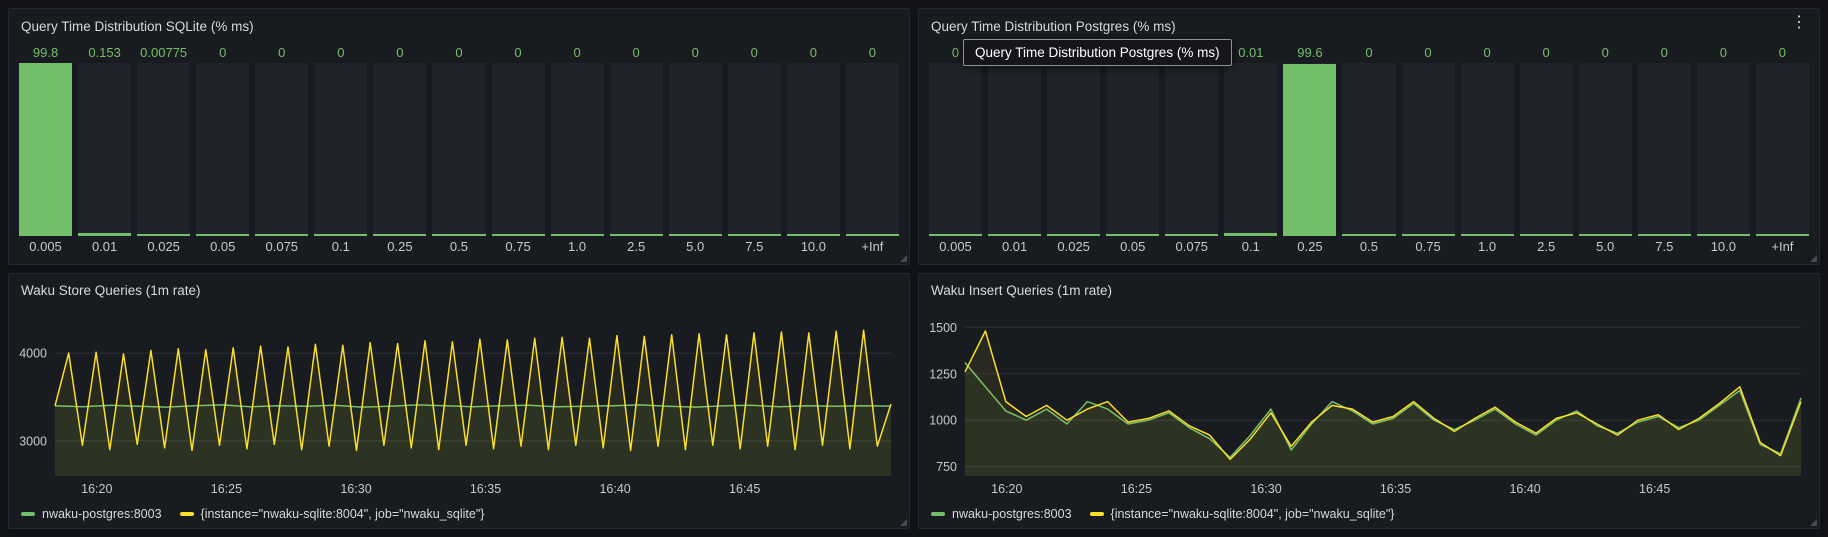 This screenshot has height=537, width=1828. Describe the element at coordinates (111, 290) in the screenshot. I see `panel-title-store: Waku Store Queries (1m rate)` at that location.